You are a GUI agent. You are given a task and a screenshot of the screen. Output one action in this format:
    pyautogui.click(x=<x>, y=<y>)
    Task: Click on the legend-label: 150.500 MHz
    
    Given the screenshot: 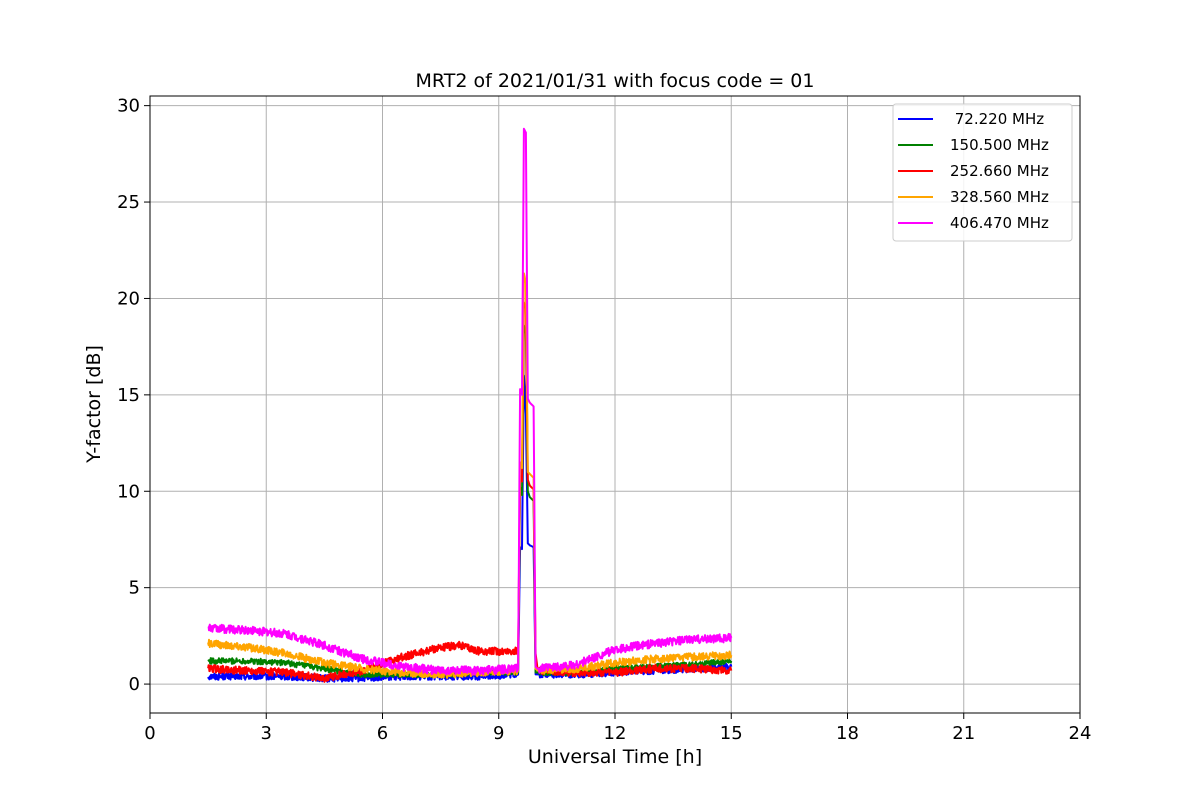 What is the action you would take?
    pyautogui.click(x=999, y=145)
    